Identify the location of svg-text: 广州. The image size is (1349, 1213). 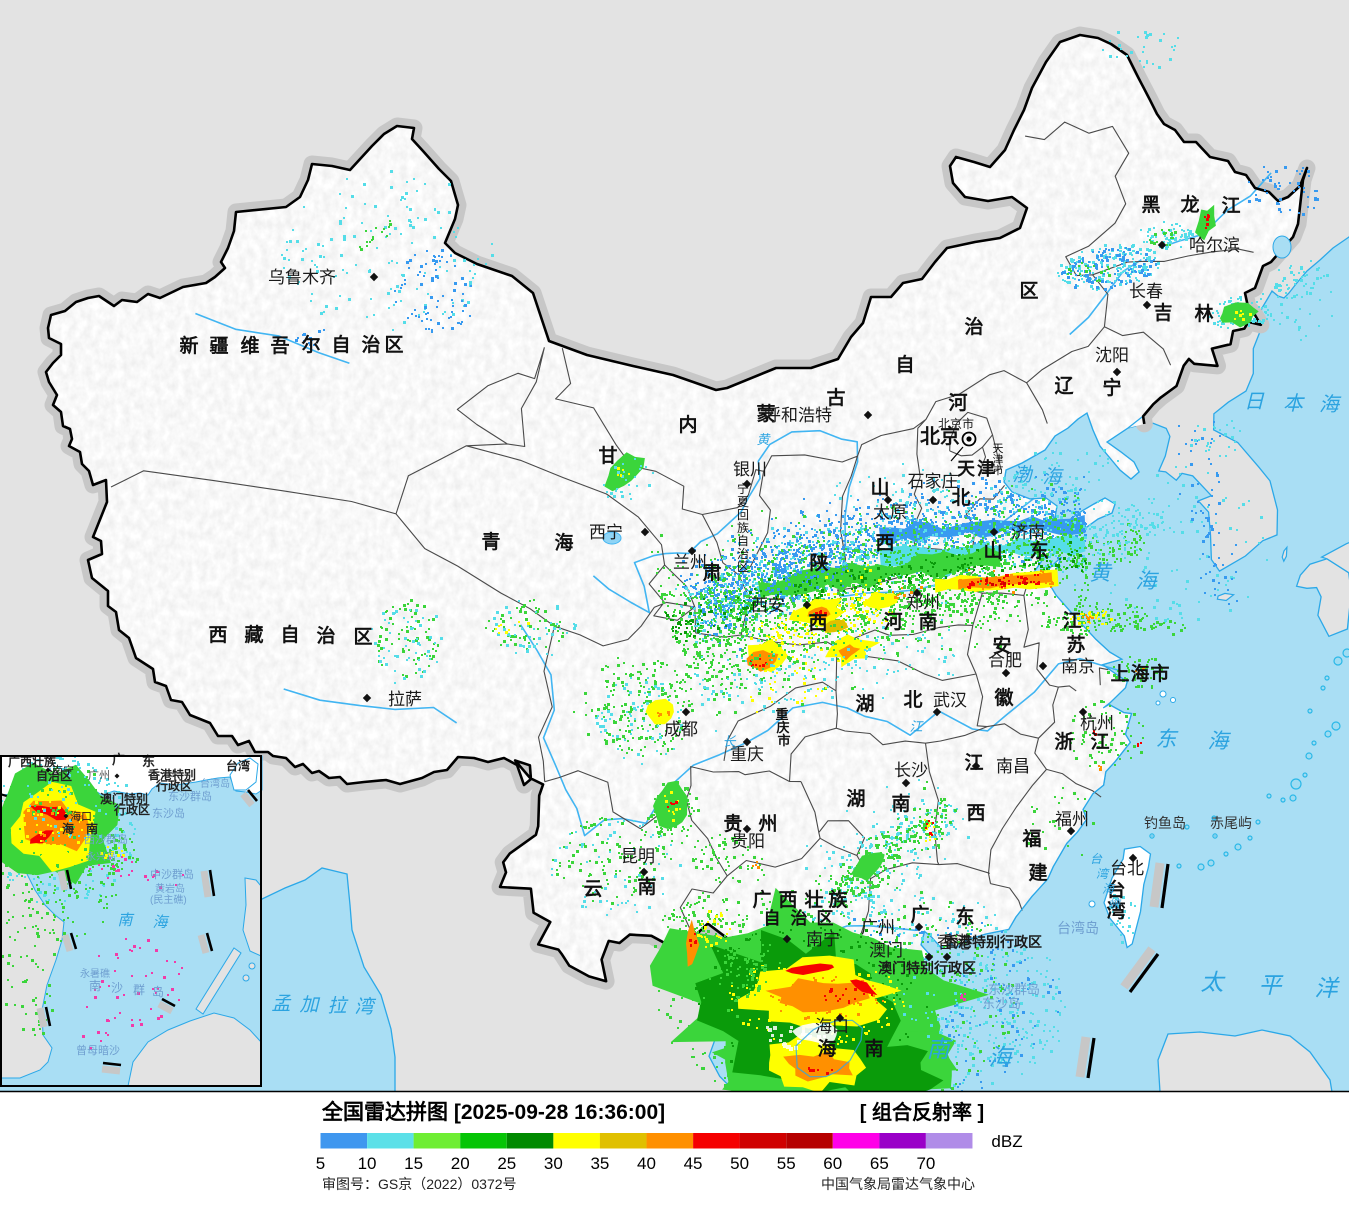
(878, 927).